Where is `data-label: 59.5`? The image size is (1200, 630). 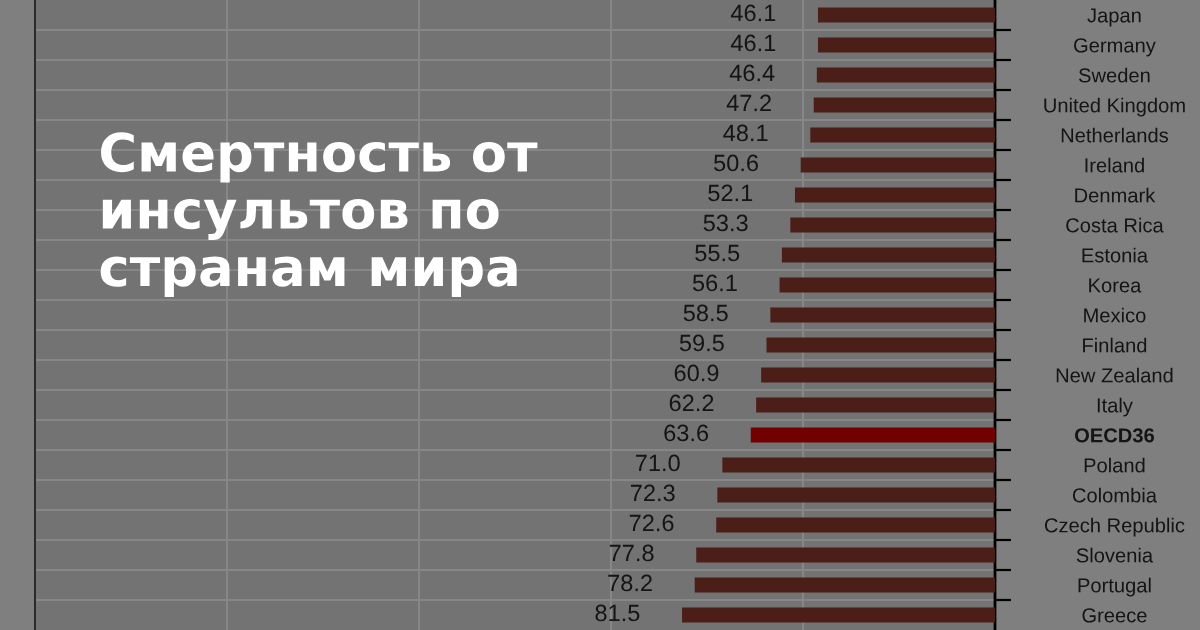
data-label: 59.5 is located at coordinates (701, 343).